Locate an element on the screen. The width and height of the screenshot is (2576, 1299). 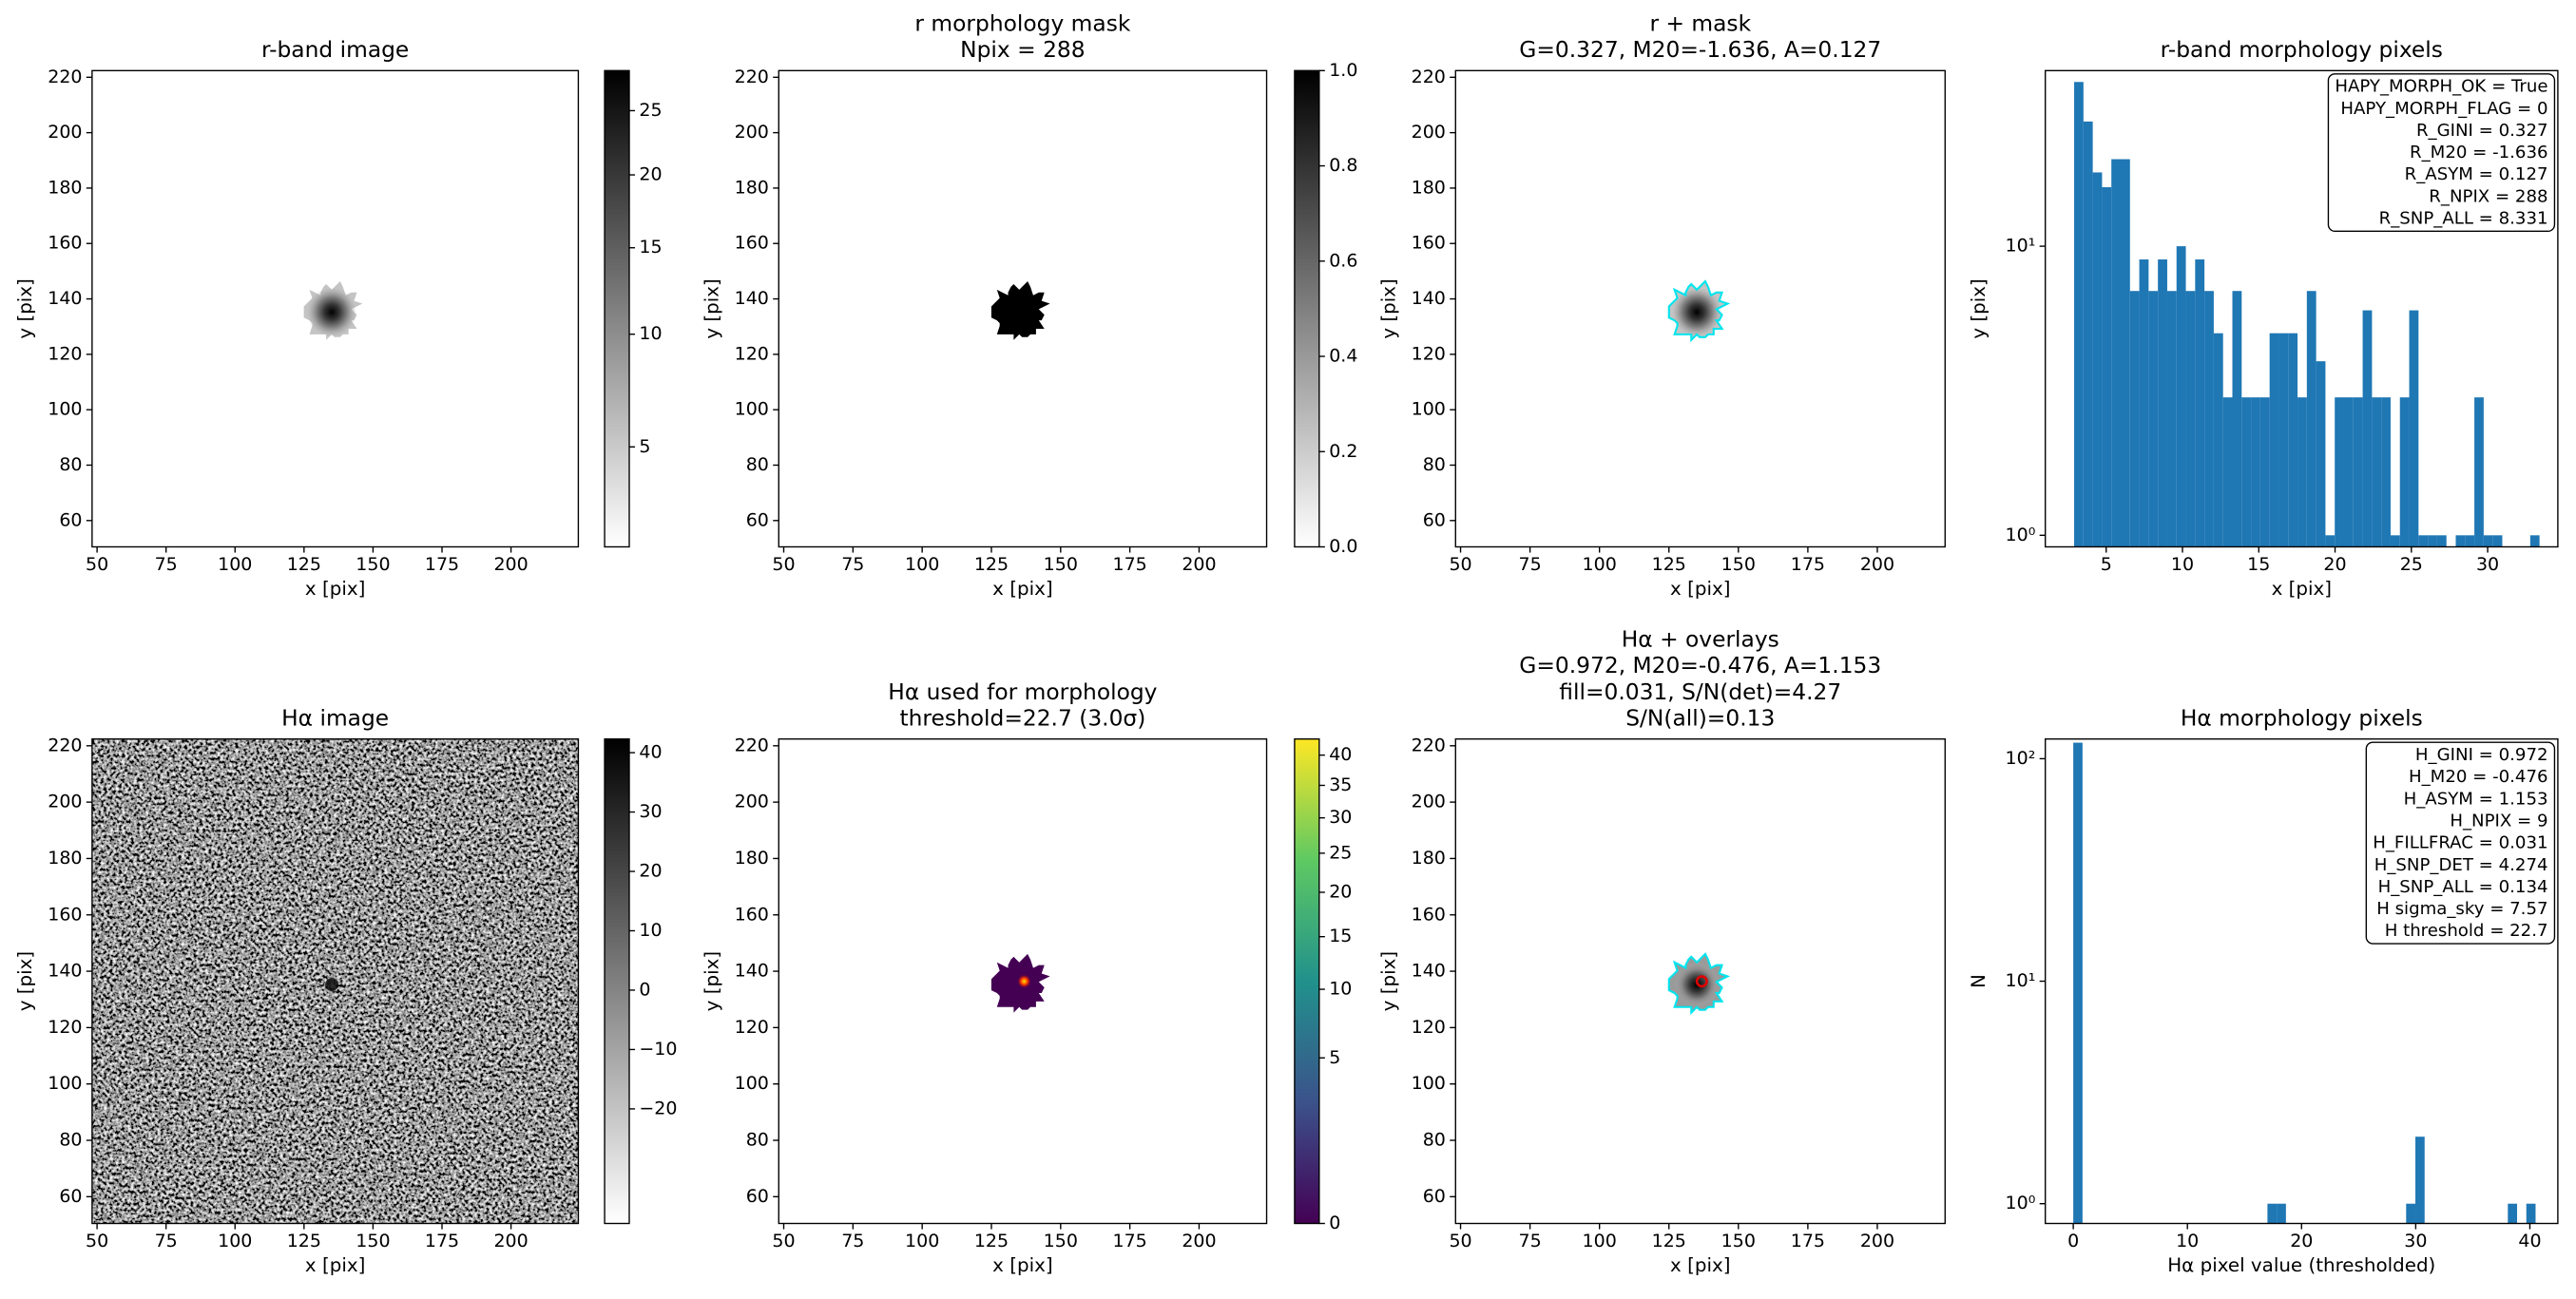
colorbar-tick-label: 0.6 is located at coordinates (1343, 261).